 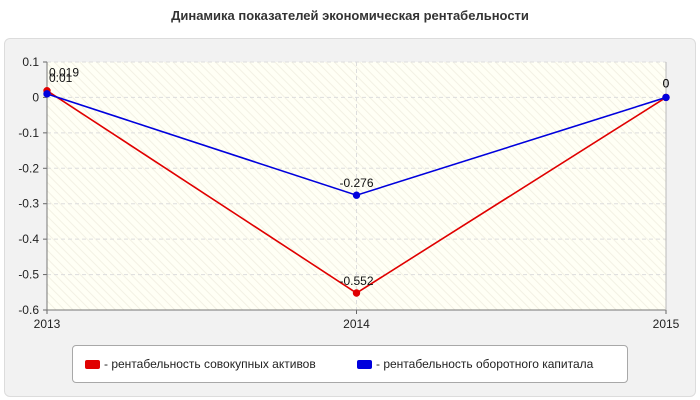 I want to click on y-tick-label: -0.5, so click(x=28, y=275).